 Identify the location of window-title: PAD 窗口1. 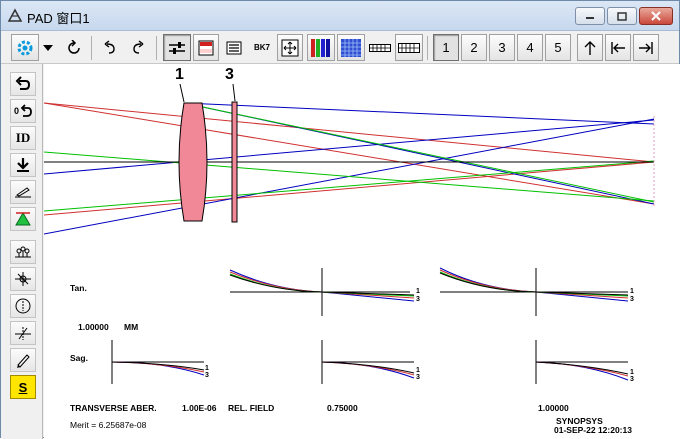
(58, 18).